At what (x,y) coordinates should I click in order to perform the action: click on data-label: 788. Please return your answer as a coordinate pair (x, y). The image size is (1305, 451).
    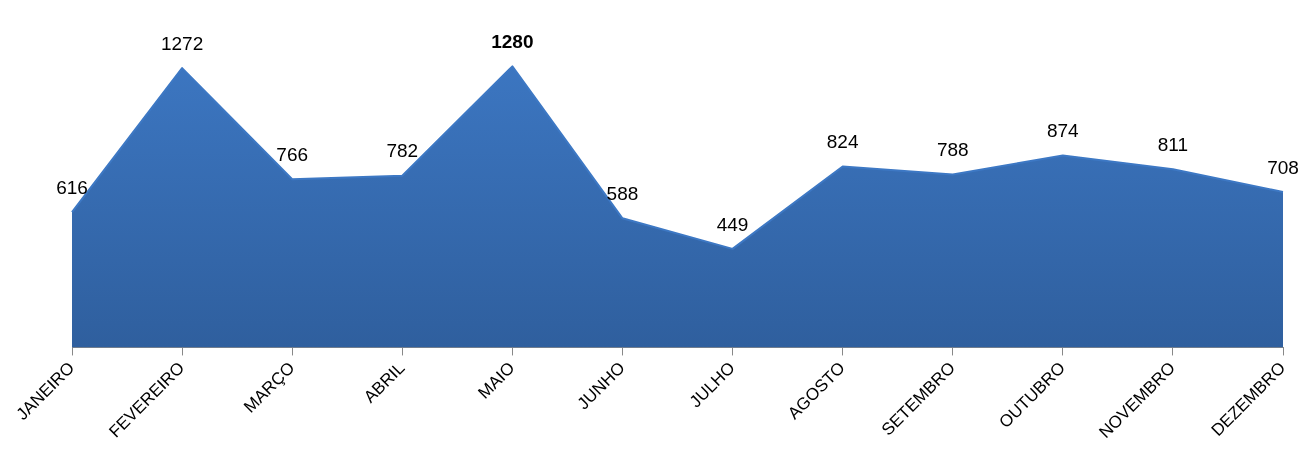
    Looking at the image, I should click on (952, 150).